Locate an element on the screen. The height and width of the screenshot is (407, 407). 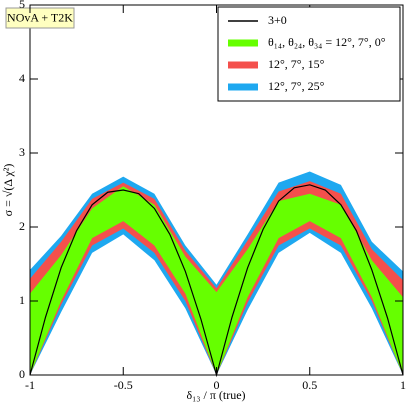
x-tick-label: 0.5 is located at coordinates (309, 385).